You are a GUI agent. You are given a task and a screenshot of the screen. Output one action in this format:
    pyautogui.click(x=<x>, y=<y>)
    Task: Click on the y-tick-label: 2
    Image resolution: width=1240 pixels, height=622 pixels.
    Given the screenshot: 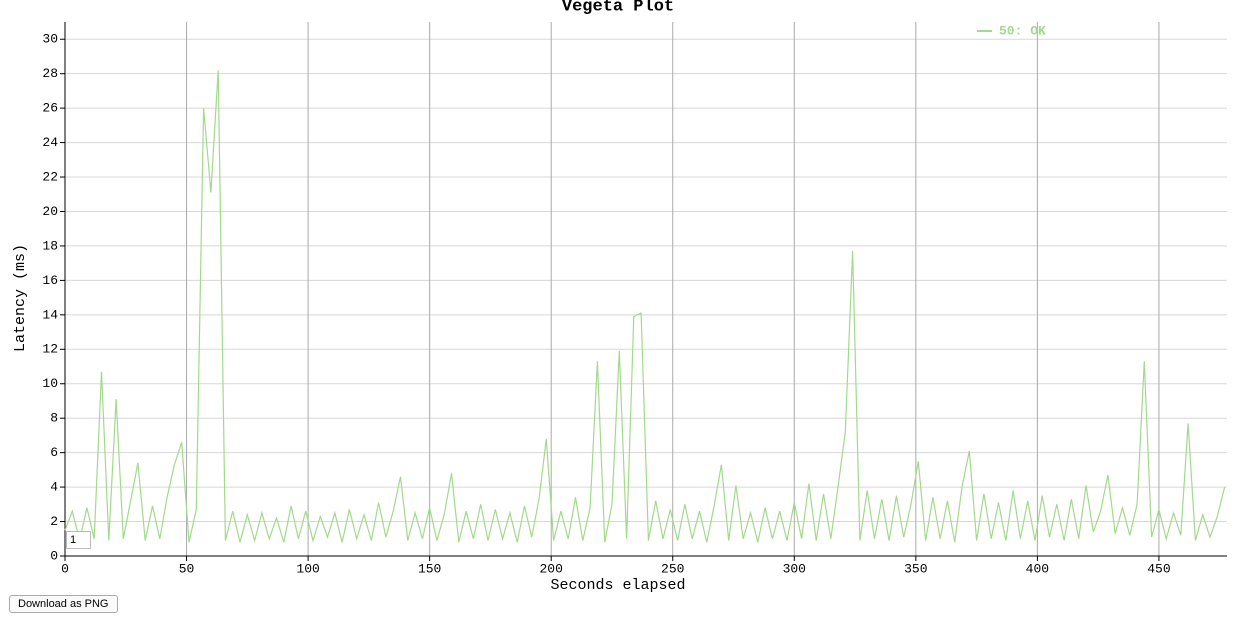 What is the action you would take?
    pyautogui.click(x=54, y=521)
    